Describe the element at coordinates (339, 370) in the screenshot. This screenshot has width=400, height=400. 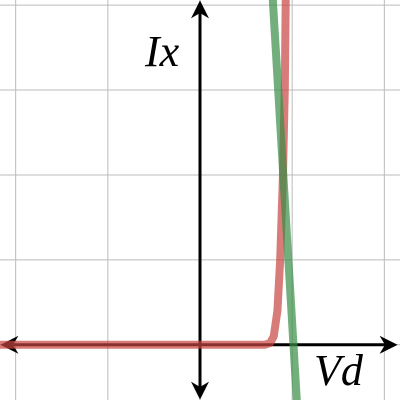
I see `x-axis-label: Vd` at that location.